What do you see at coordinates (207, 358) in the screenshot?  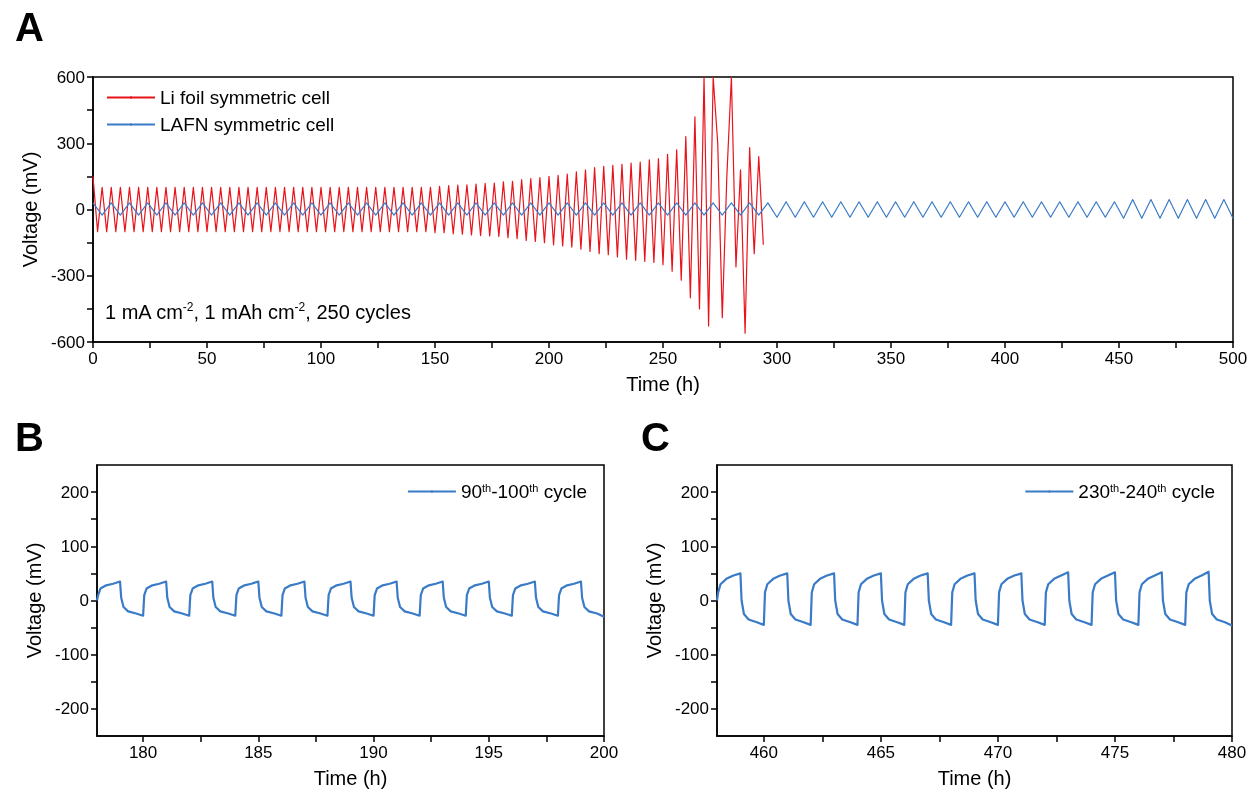 I see `x-tick-label: 50` at bounding box center [207, 358].